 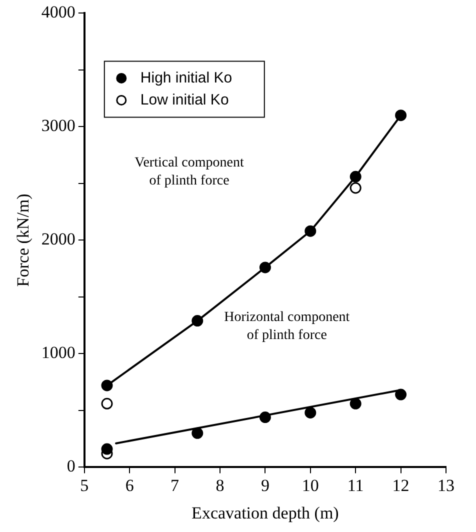 What do you see at coordinates (58, 352) in the screenshot?
I see `y-tick-label: 1000` at bounding box center [58, 352].